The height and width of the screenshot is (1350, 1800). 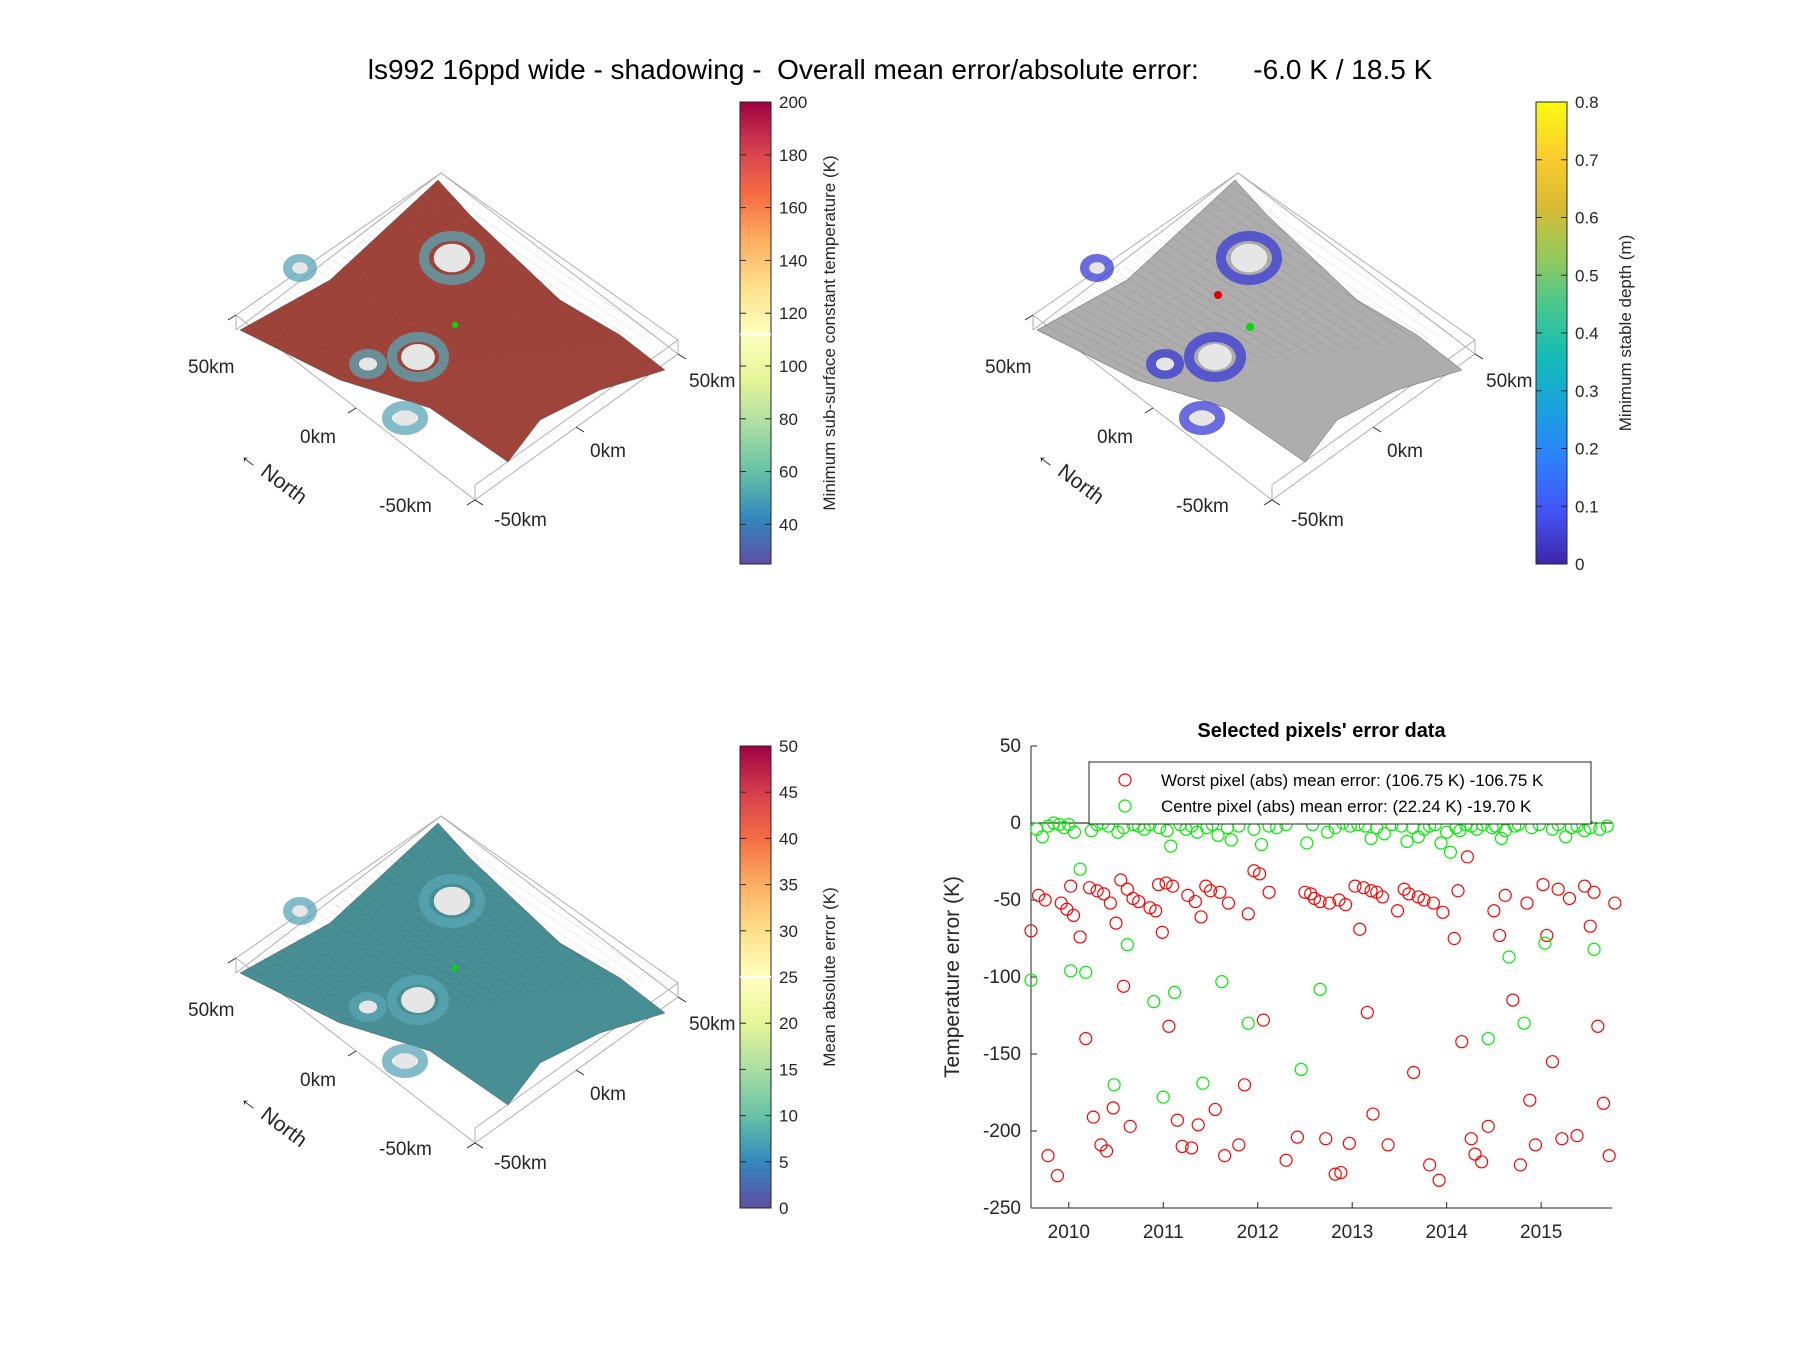 I want to click on colorbar-tick-label: 20, so click(x=788, y=1023).